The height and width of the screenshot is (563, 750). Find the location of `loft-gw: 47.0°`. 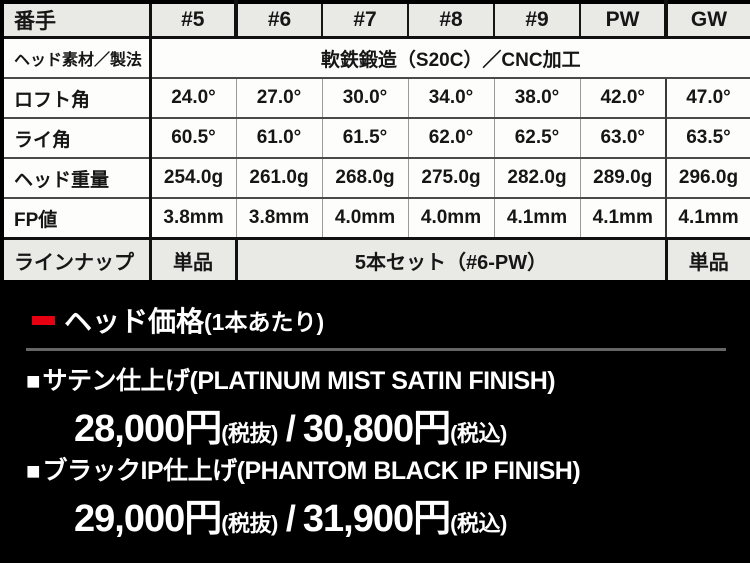

loft-gw: 47.0° is located at coordinates (707, 98).